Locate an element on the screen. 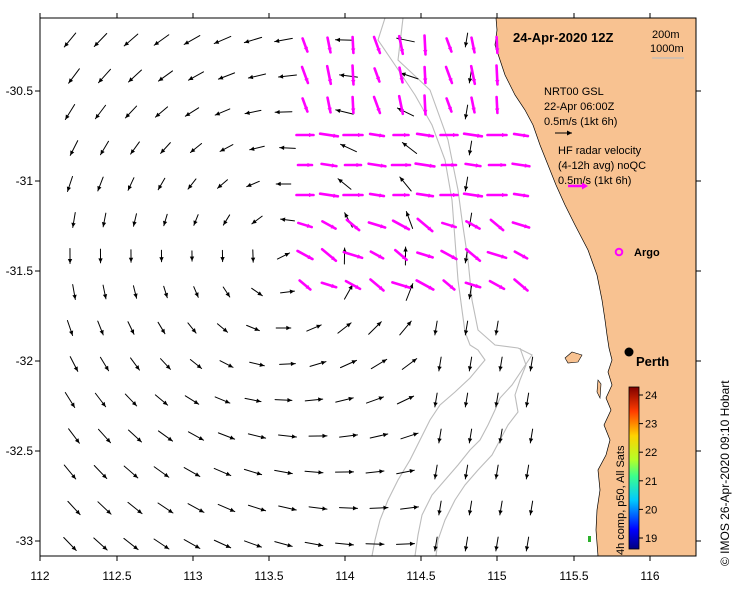 The height and width of the screenshot is (592, 739). colorbar-tick-label: 24 is located at coordinates (651, 396).